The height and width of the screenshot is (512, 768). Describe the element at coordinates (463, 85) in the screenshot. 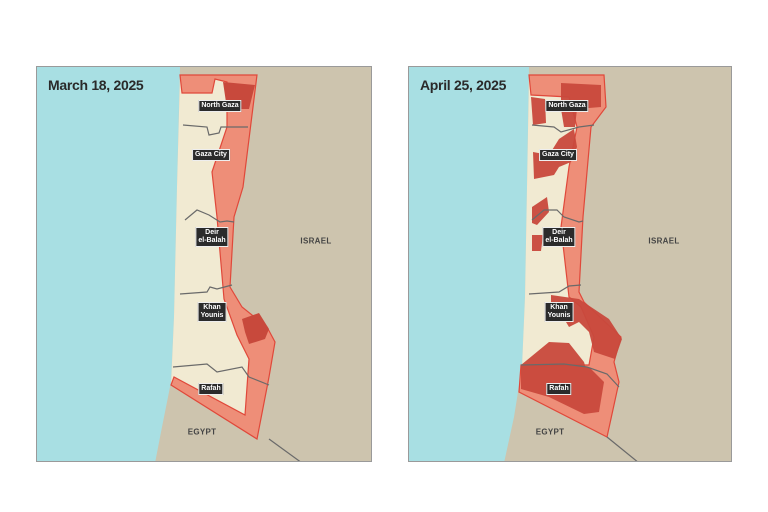

I see `map-date-title: April 25, 2025` at that location.